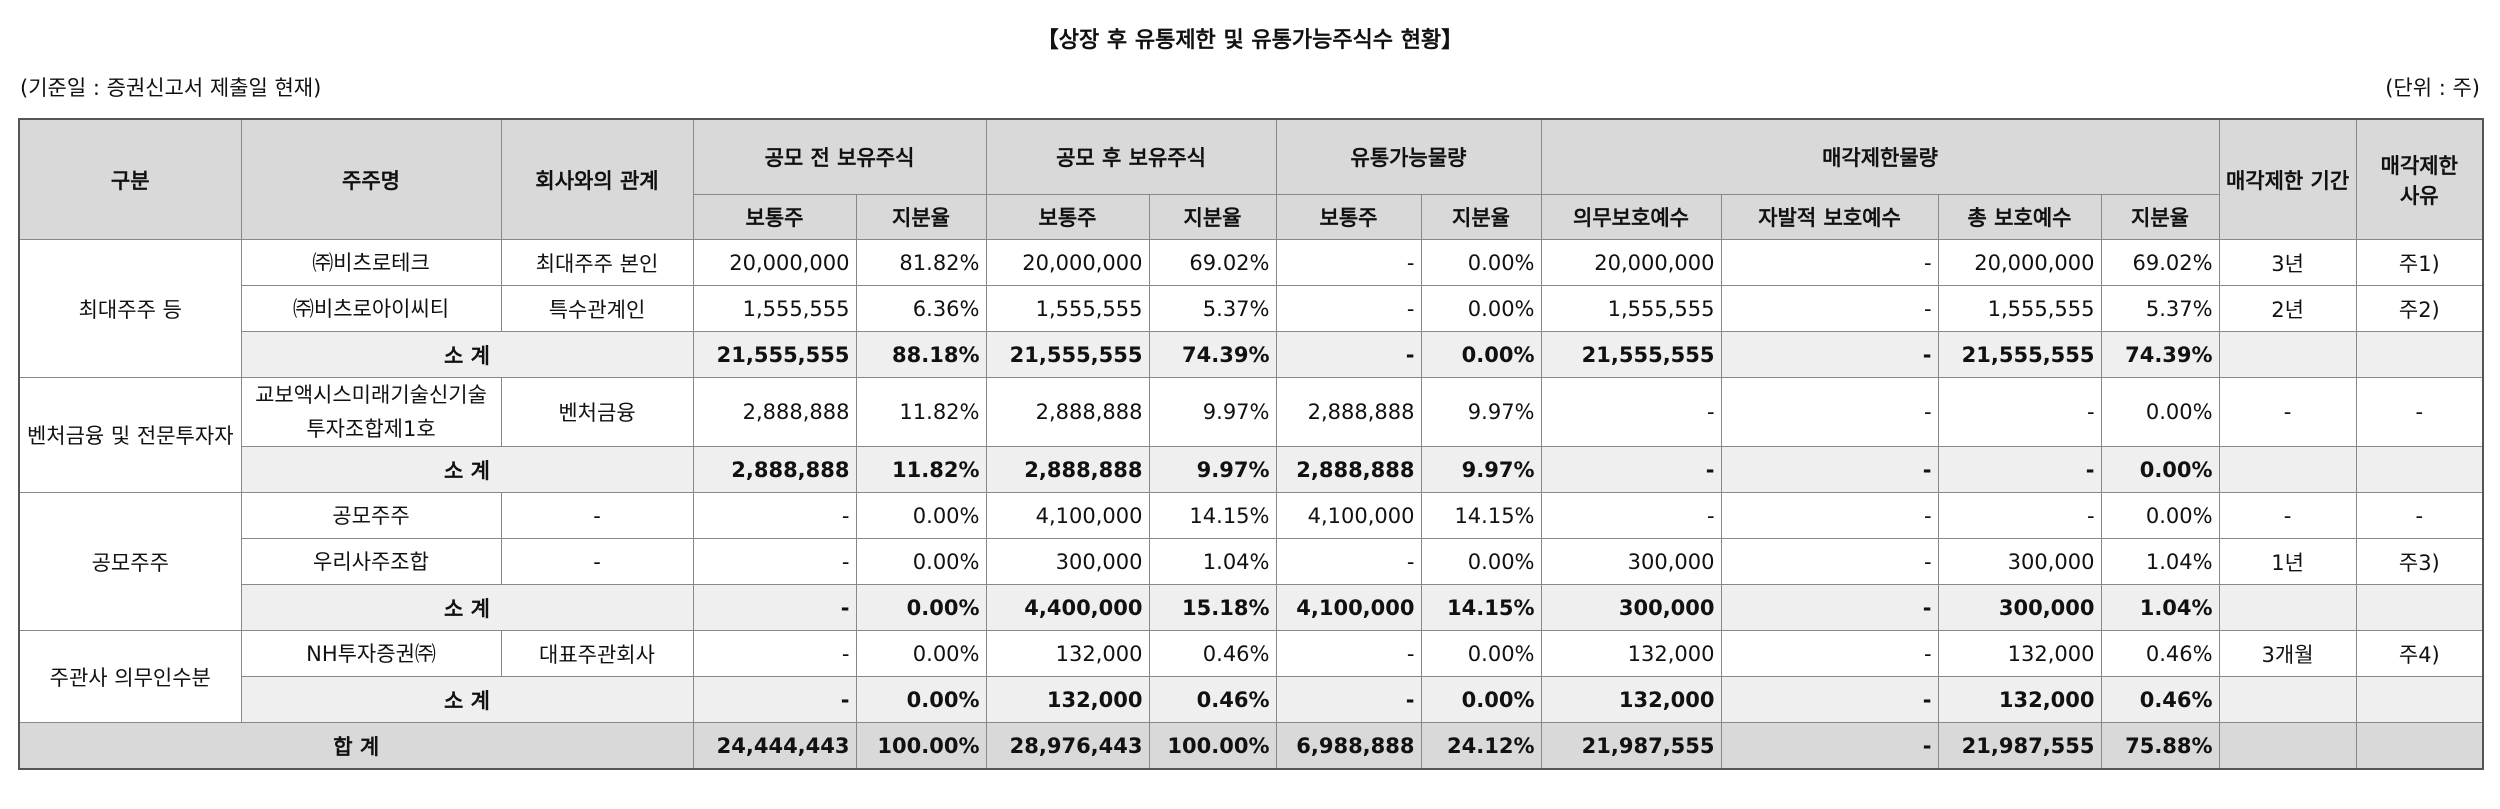 This screenshot has height=809, width=2500. What do you see at coordinates (1250, 40) in the screenshot?
I see `title: 【상장 후 유통제한 및 유통가능주식수 현황】` at bounding box center [1250, 40].